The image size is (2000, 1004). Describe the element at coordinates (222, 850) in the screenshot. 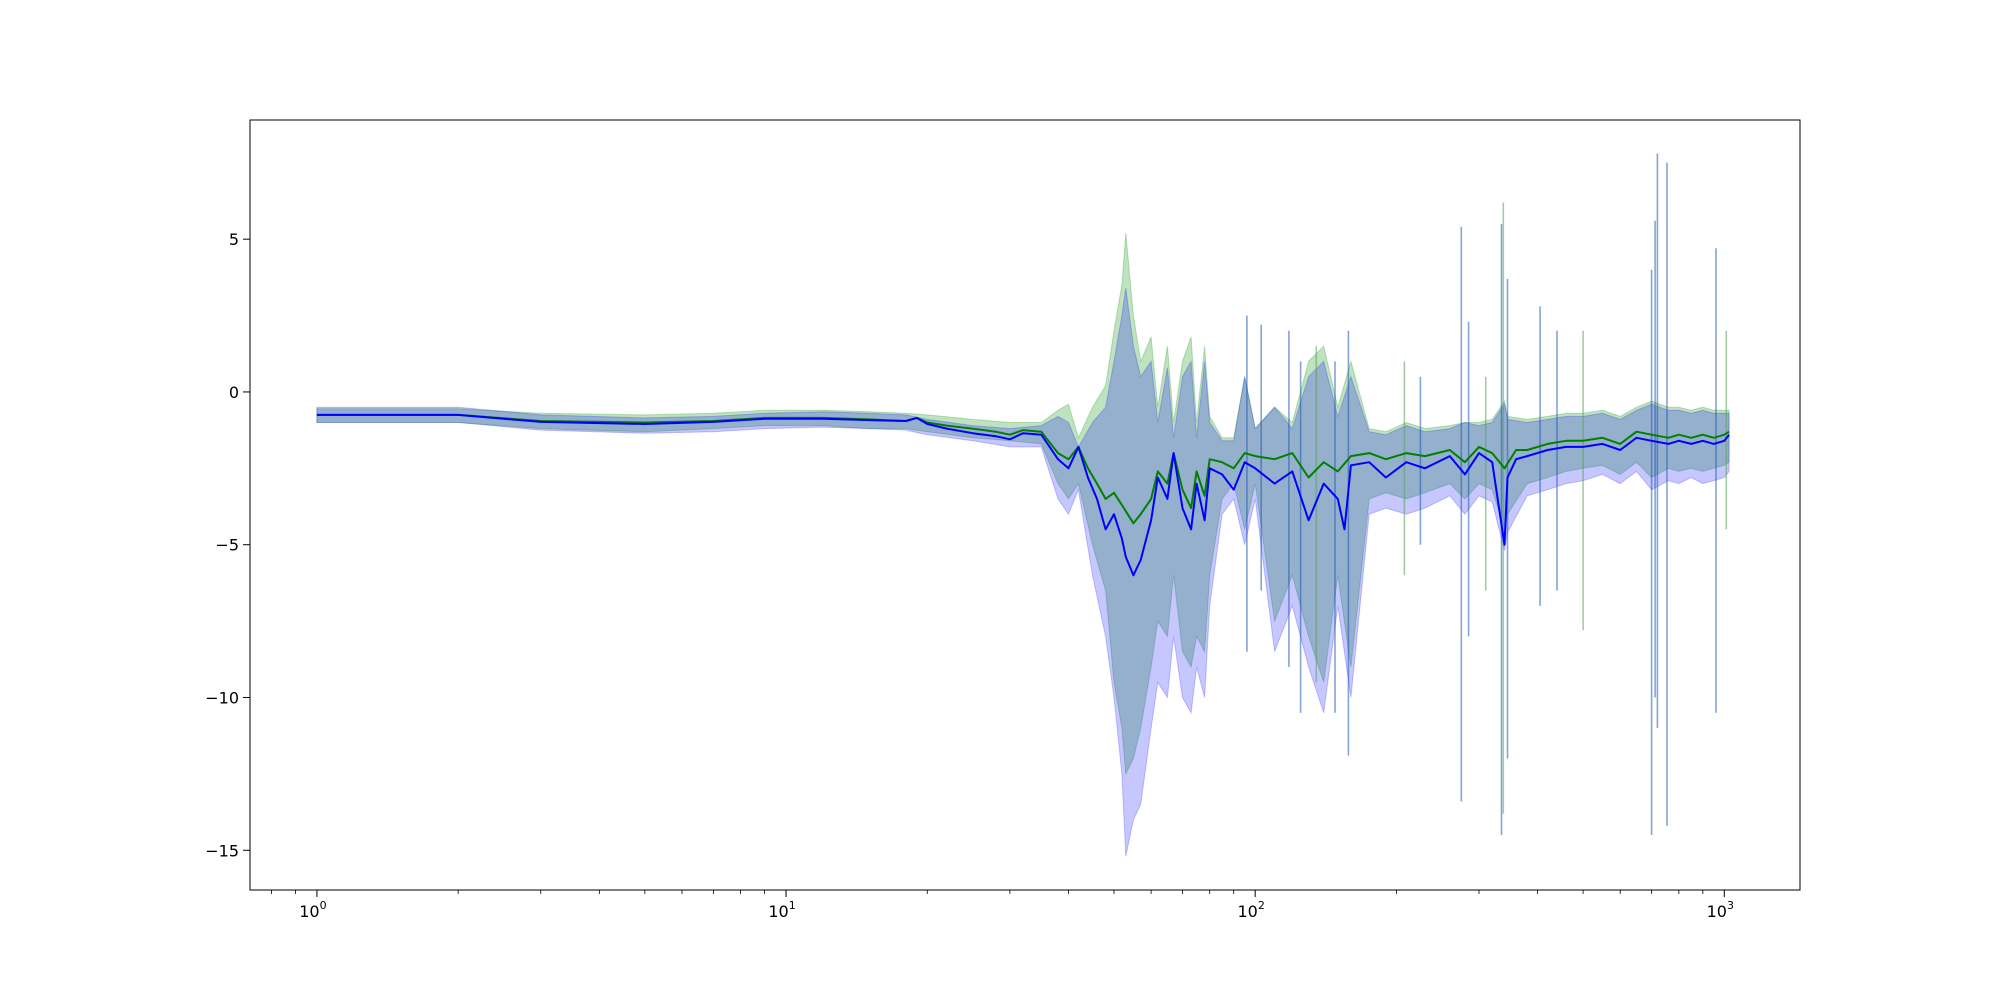

I see `y-tick-label: −15` at that location.